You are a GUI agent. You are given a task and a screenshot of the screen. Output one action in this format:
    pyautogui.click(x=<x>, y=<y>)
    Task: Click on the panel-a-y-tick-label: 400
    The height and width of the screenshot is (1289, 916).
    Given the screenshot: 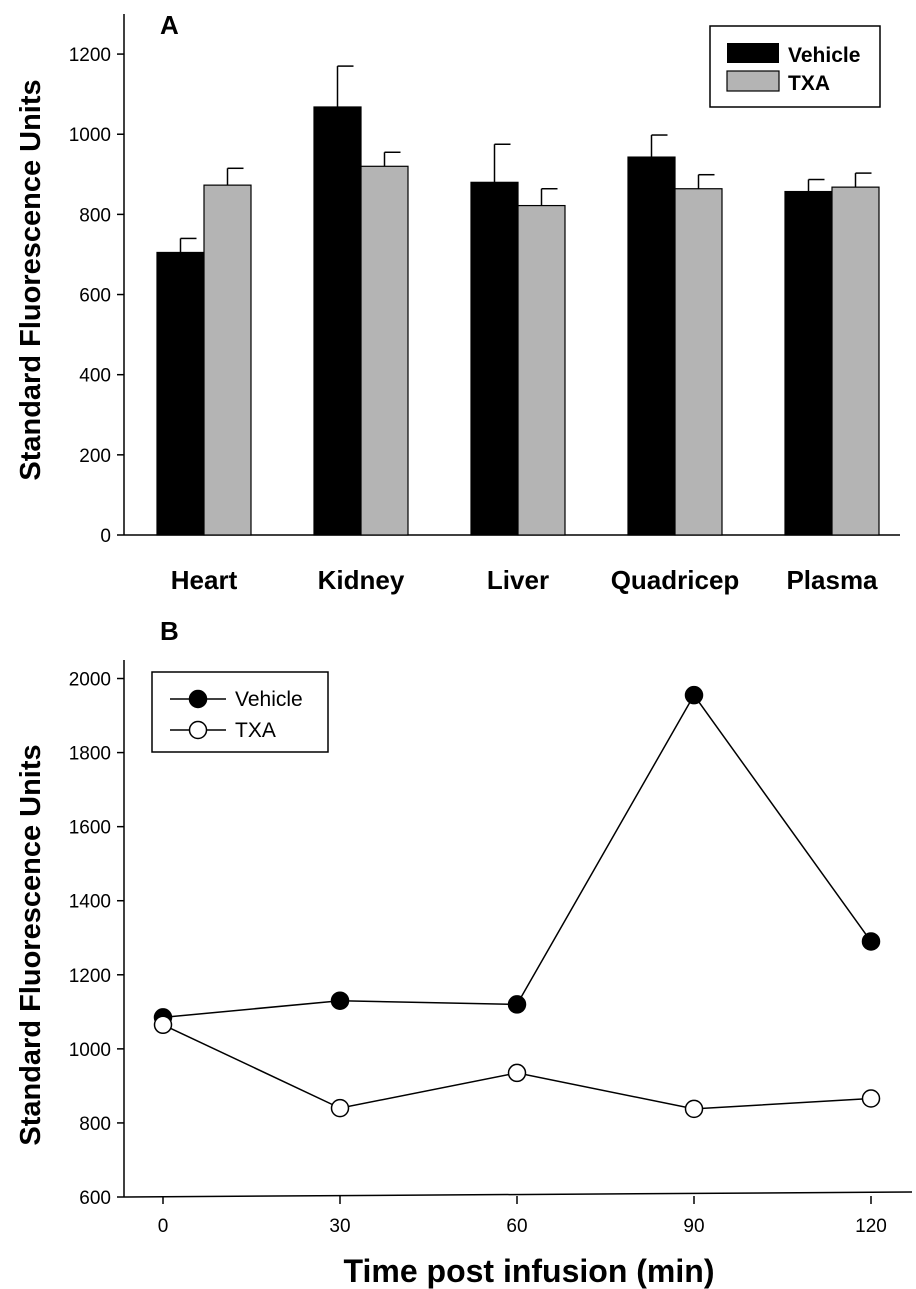 What is the action you would take?
    pyautogui.click(x=95, y=376)
    